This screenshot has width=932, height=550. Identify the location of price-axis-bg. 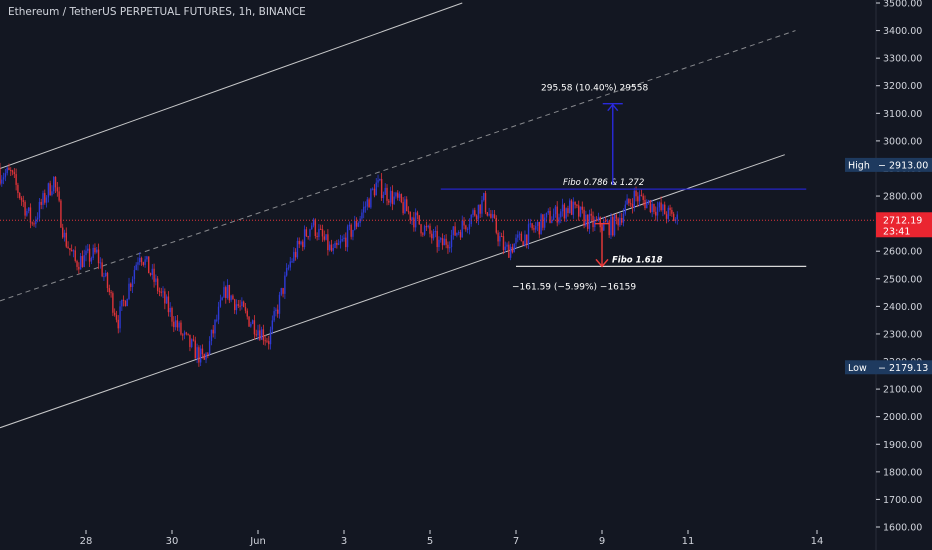
(904, 275).